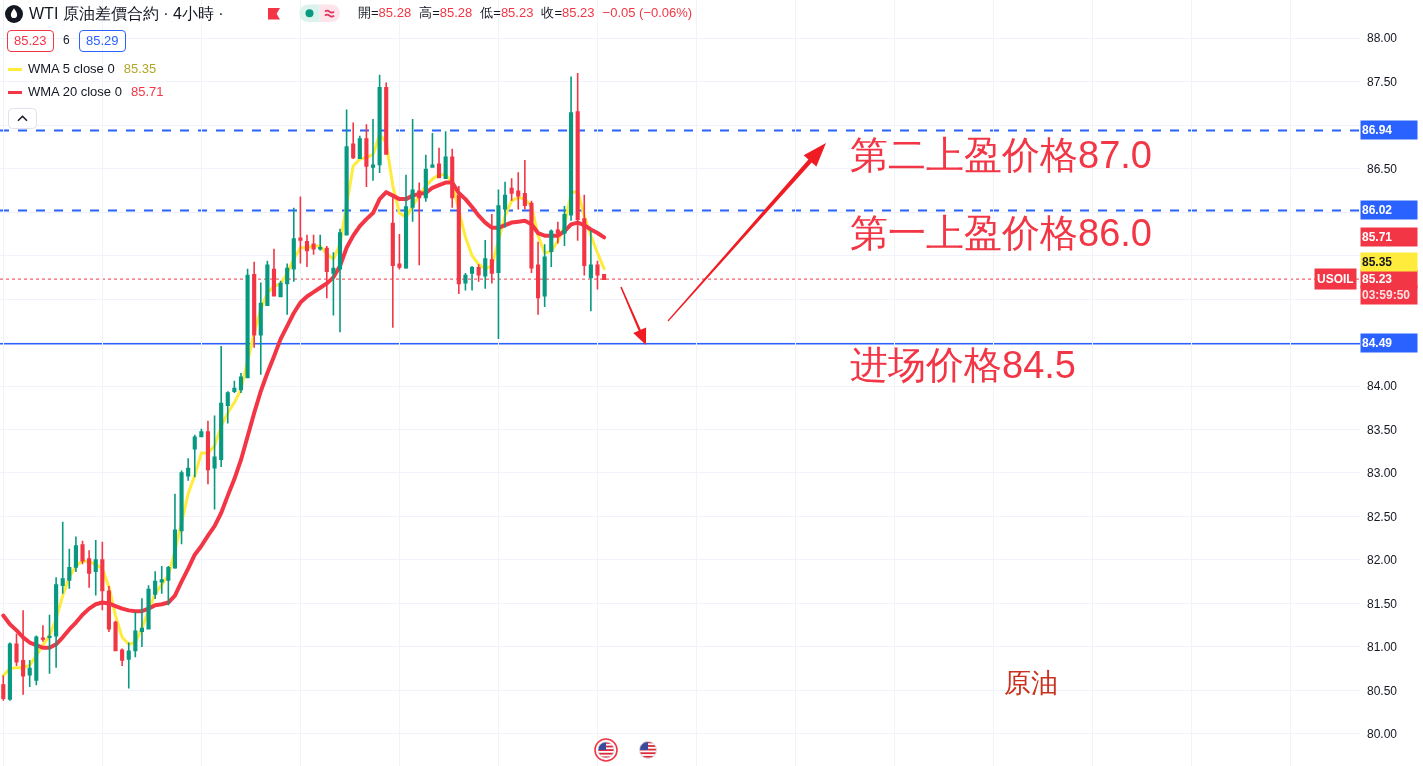  I want to click on text: 03:59:50, so click(1386, 295).